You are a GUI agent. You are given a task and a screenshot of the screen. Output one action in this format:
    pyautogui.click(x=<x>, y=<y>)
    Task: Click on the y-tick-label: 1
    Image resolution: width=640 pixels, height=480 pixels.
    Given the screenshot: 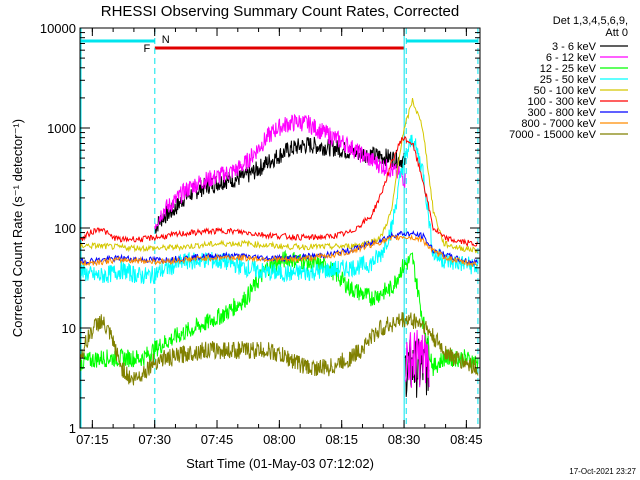 What is the action you would take?
    pyautogui.click(x=72, y=428)
    